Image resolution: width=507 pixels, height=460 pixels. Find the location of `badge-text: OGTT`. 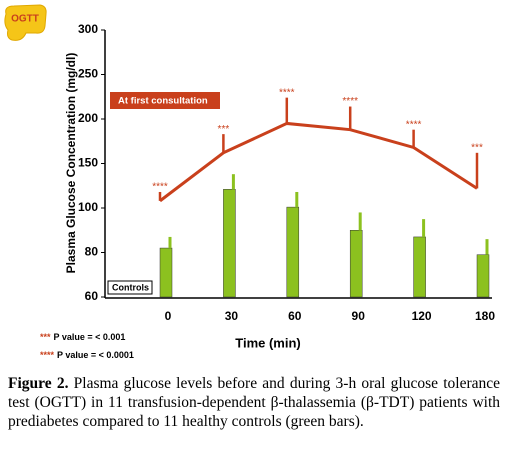

badge-text: OGTT is located at coordinates (25, 19).